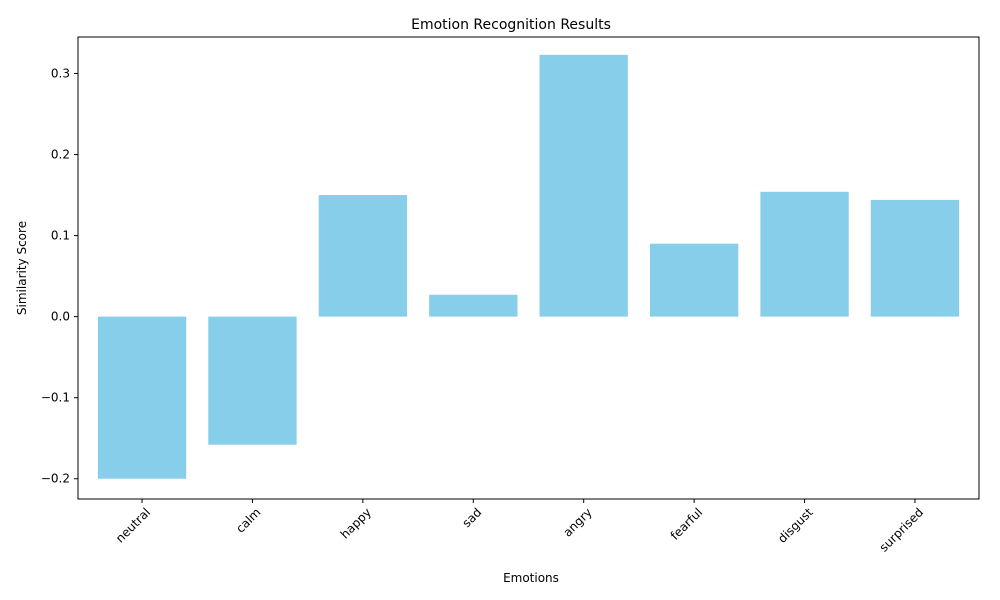  I want to click on x-tick-label: neutral, so click(133, 525).